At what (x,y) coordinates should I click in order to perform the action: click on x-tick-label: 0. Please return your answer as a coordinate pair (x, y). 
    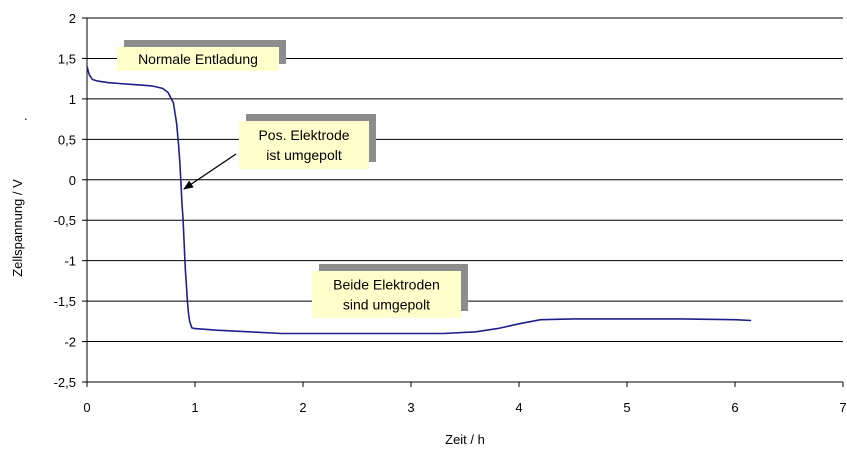
    Looking at the image, I should click on (86, 407).